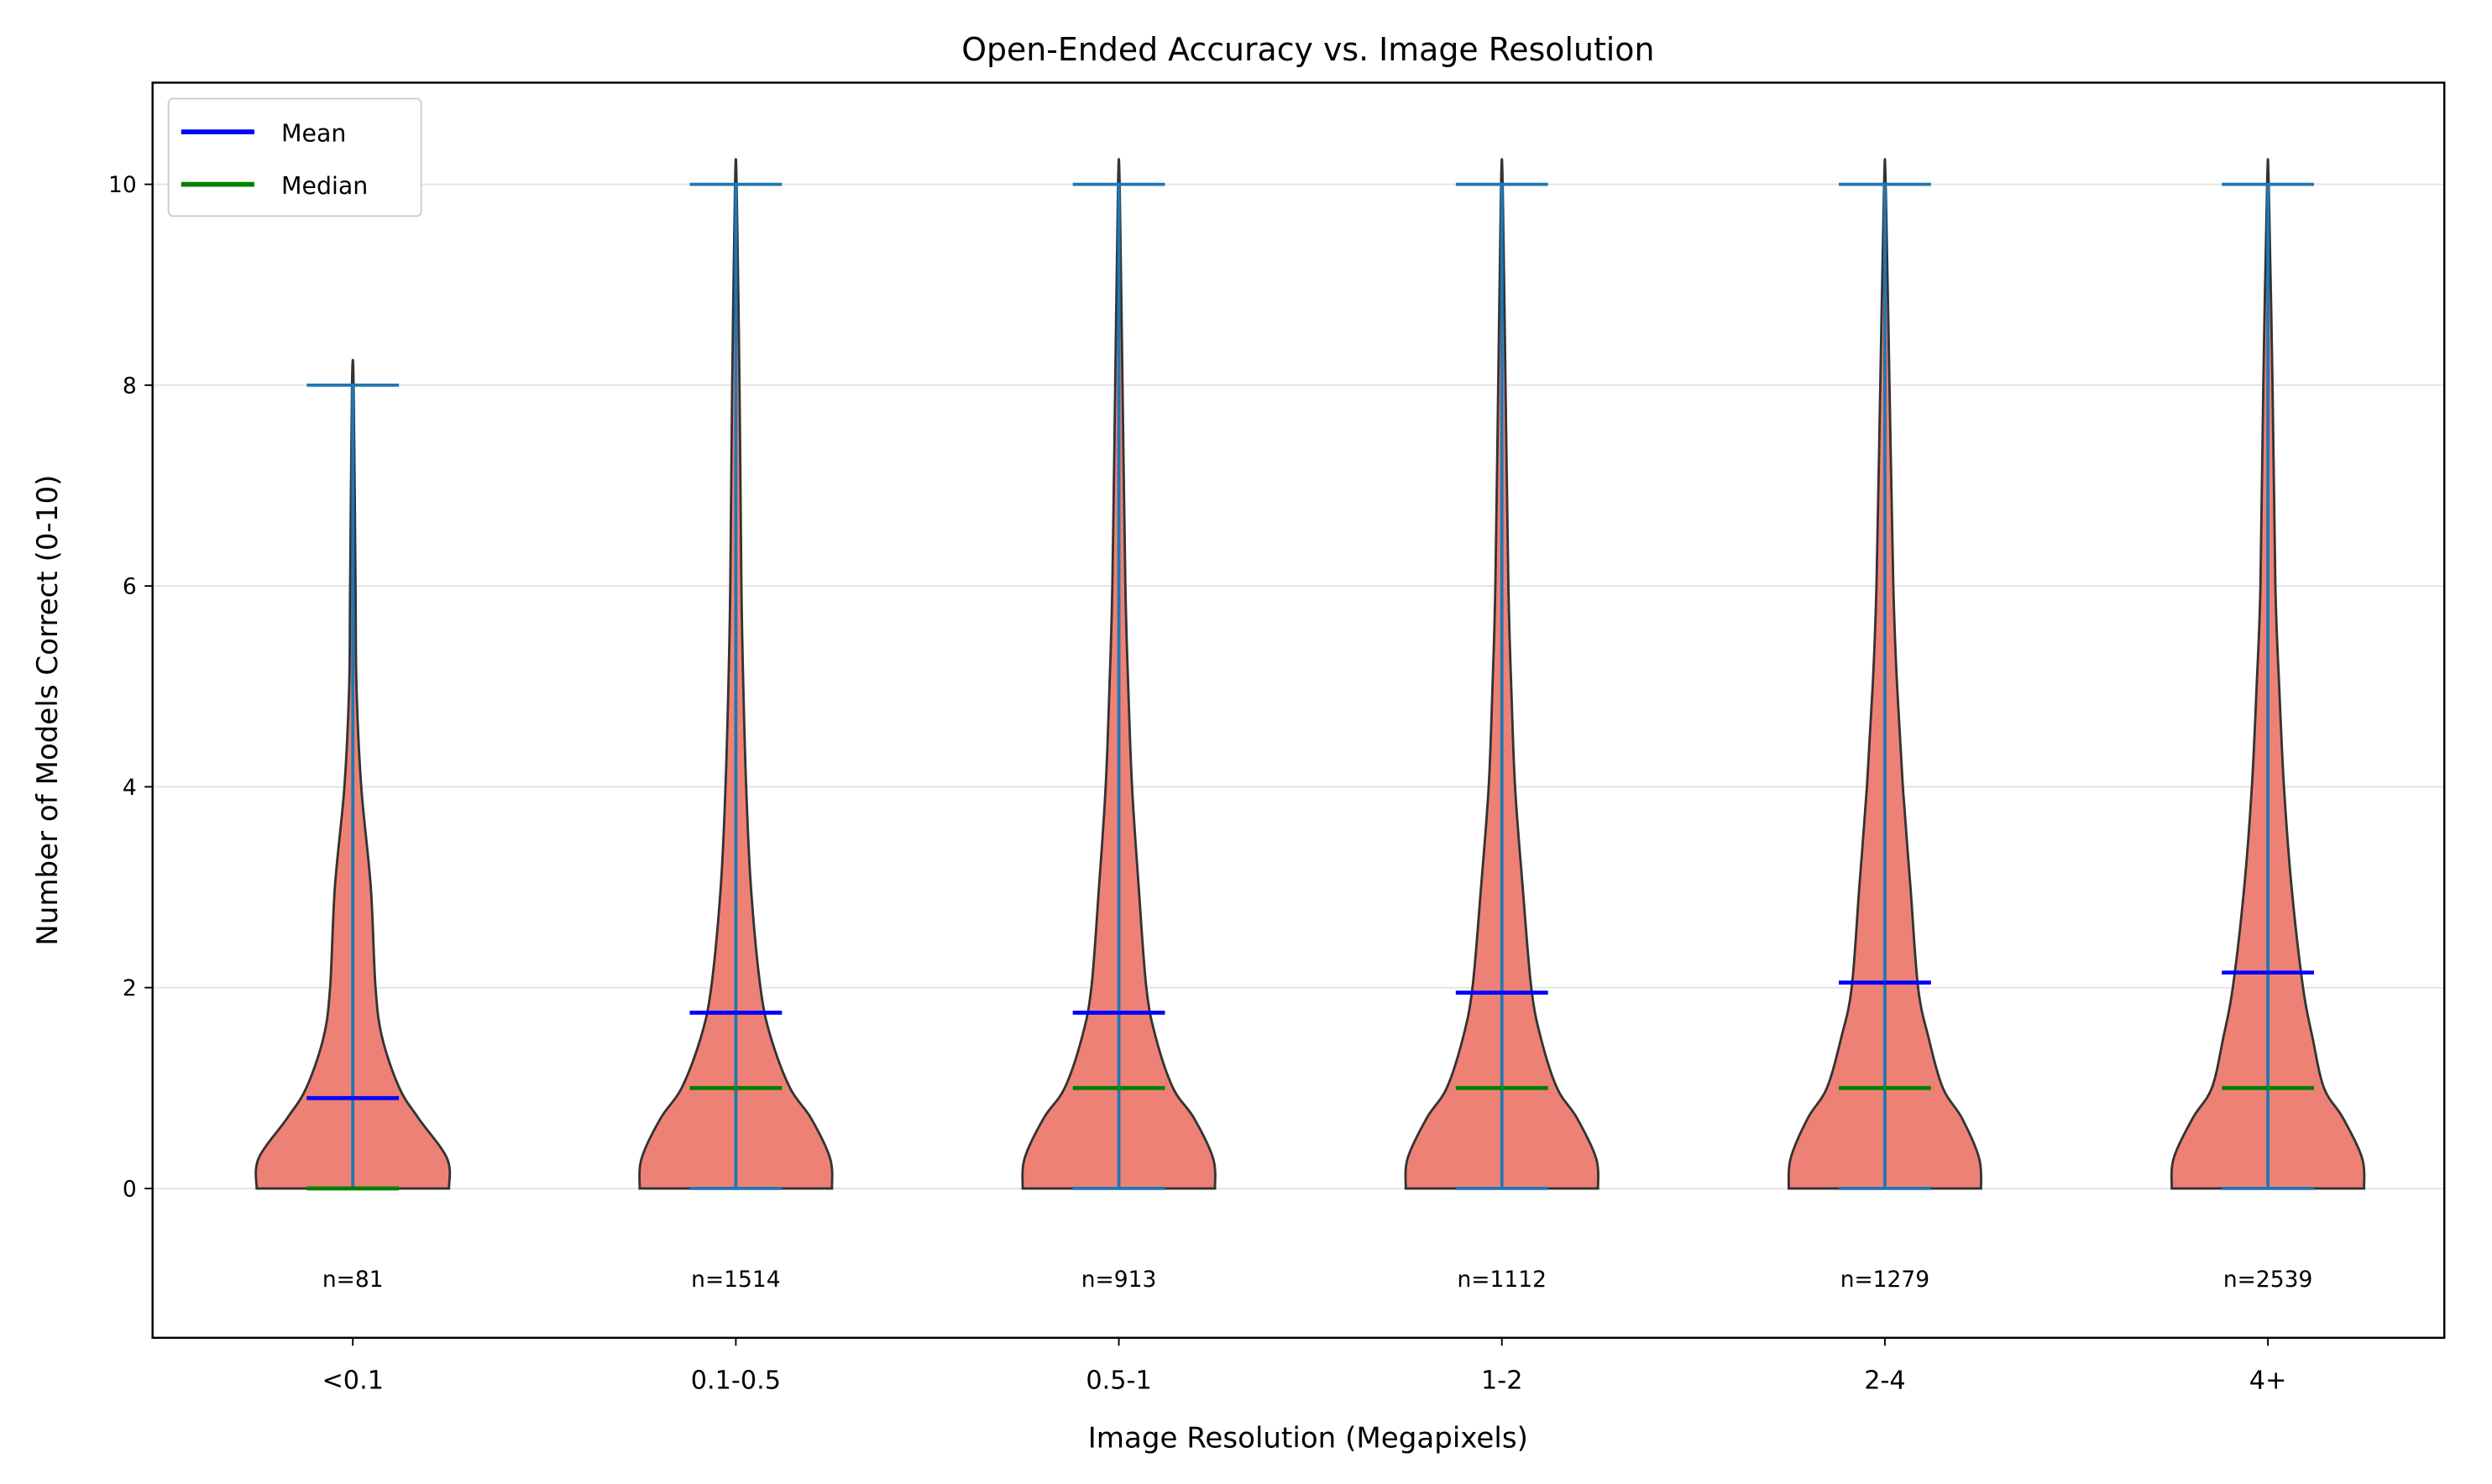 The height and width of the screenshot is (1484, 2492). I want to click on x-tick-label: 0.1-0.5, so click(736, 1380).